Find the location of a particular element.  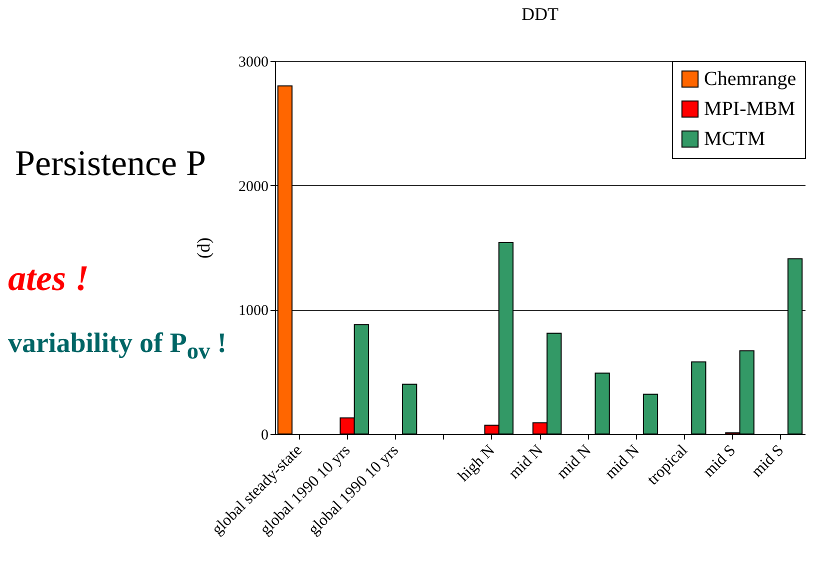

legend-label: MPI-MBM is located at coordinates (750, 109).